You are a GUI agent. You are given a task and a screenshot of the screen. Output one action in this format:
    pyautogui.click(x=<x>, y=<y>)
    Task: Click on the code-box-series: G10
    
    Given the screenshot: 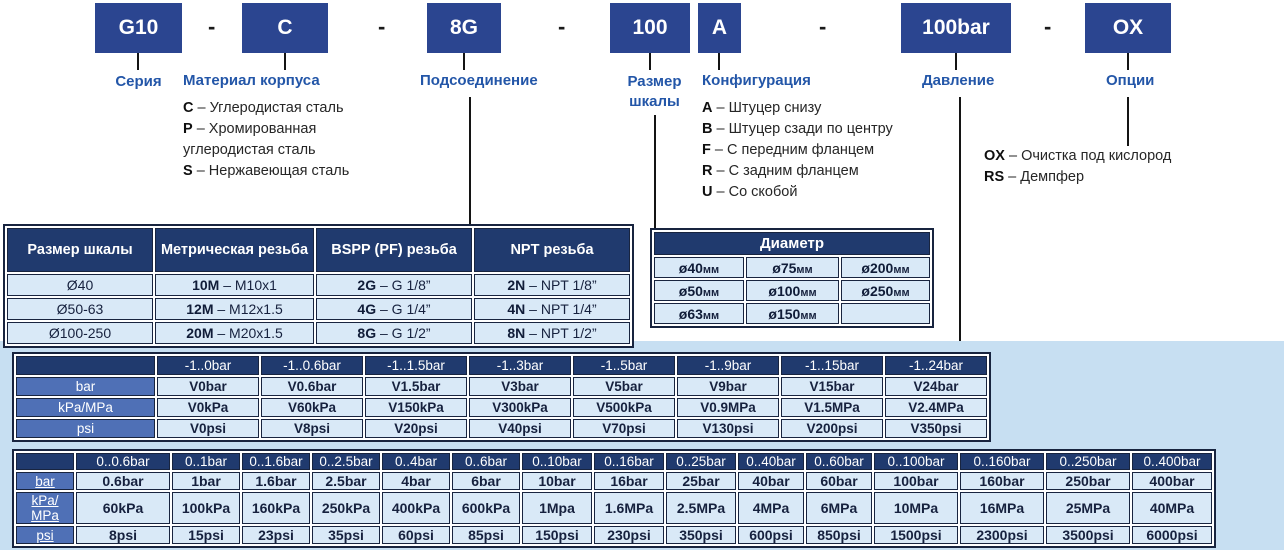 What is the action you would take?
    pyautogui.click(x=138, y=28)
    